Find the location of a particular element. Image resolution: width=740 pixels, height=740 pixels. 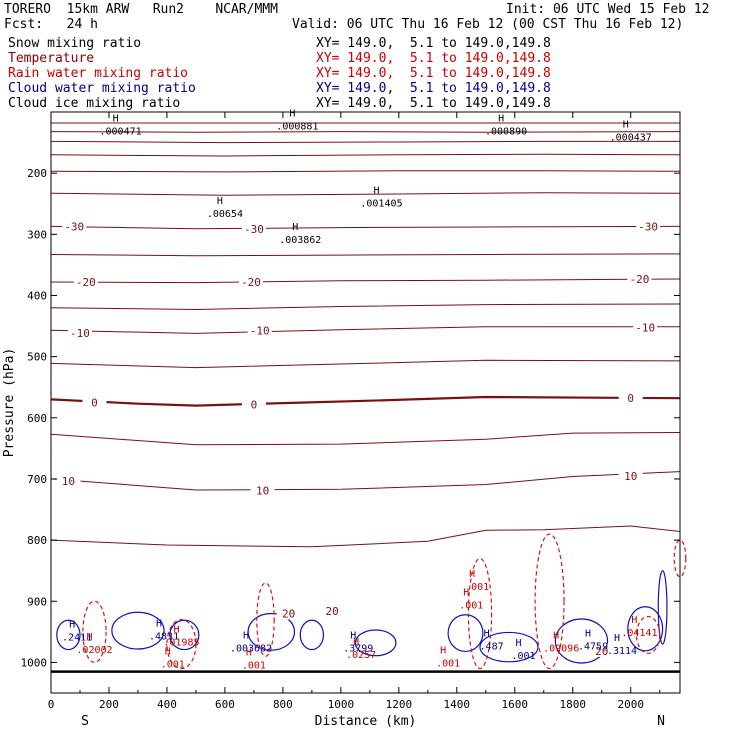

x-tick-label: 800 is located at coordinates (283, 704).